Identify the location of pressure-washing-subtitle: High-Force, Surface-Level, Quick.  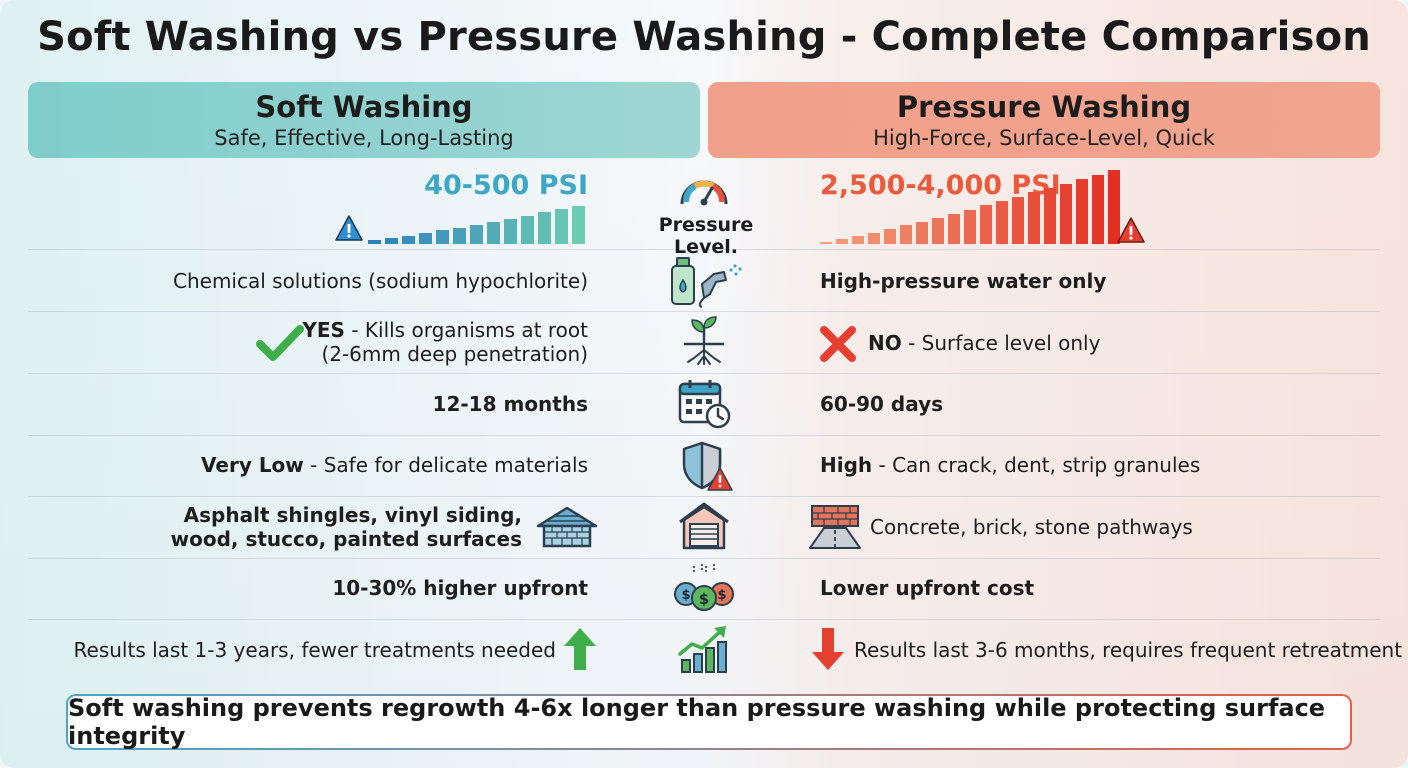
(1044, 138).